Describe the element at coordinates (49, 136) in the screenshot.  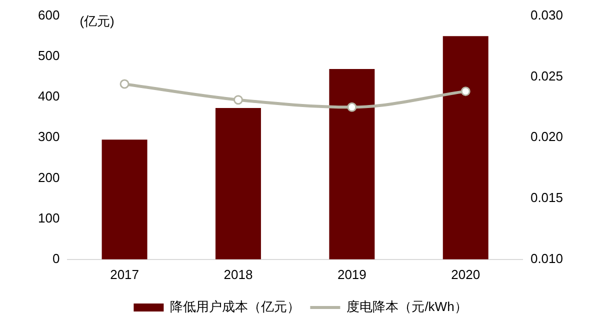
I see `y-tick-label: 300` at that location.